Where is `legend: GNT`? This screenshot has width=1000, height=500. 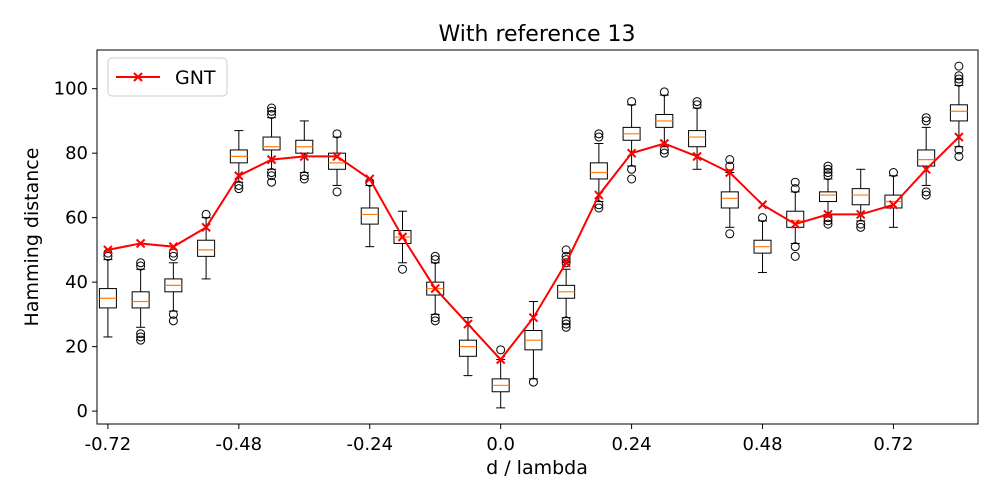 legend: GNT is located at coordinates (167, 77).